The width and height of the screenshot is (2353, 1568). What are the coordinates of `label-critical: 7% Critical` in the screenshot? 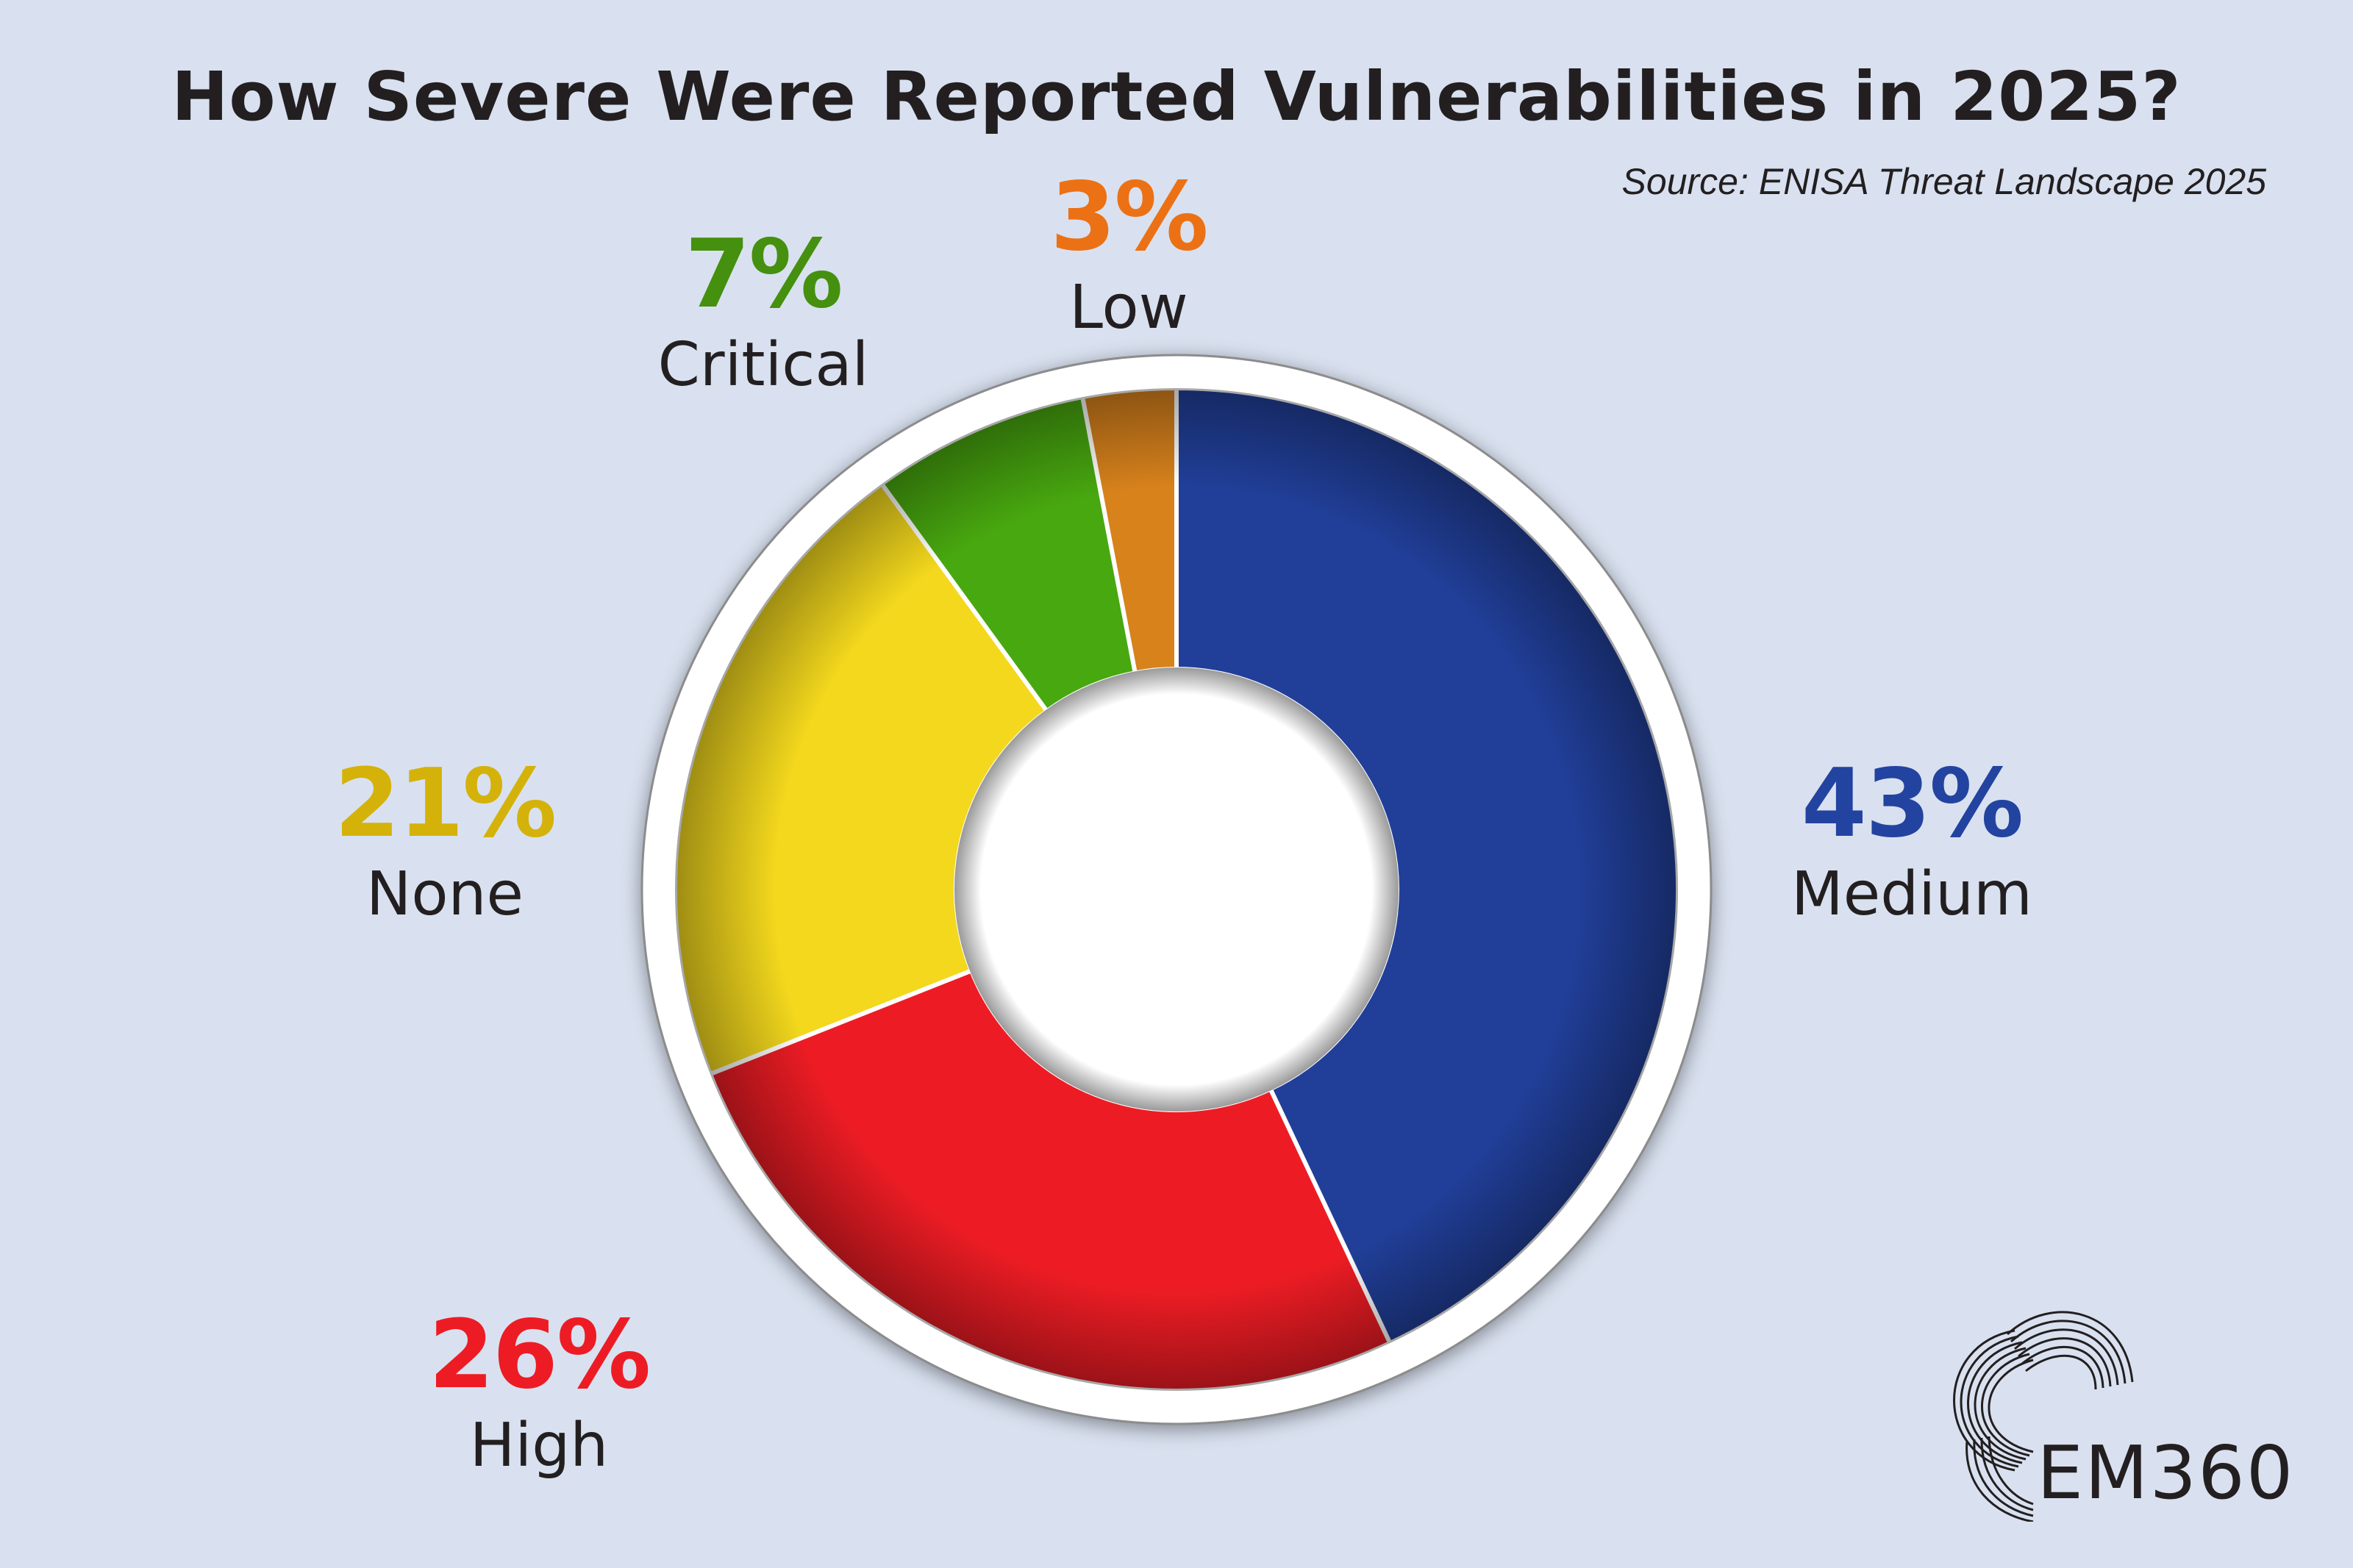 It's located at (764, 311).